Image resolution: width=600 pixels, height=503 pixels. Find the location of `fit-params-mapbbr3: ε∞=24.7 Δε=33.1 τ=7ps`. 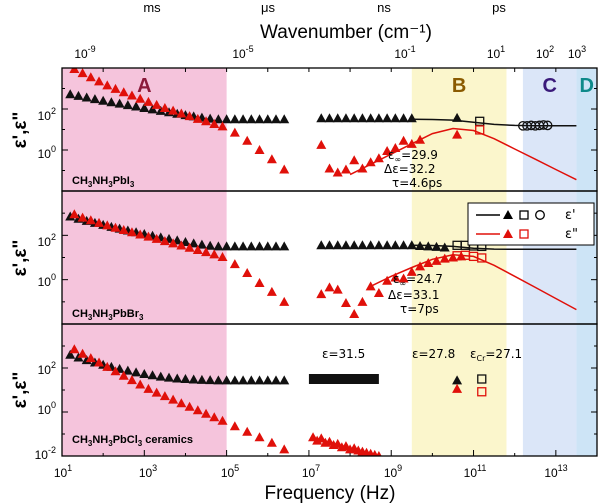

fit-params-mapbbr3: ε∞=24.7 Δε=33.1 τ=7ps is located at coordinates (415, 294).